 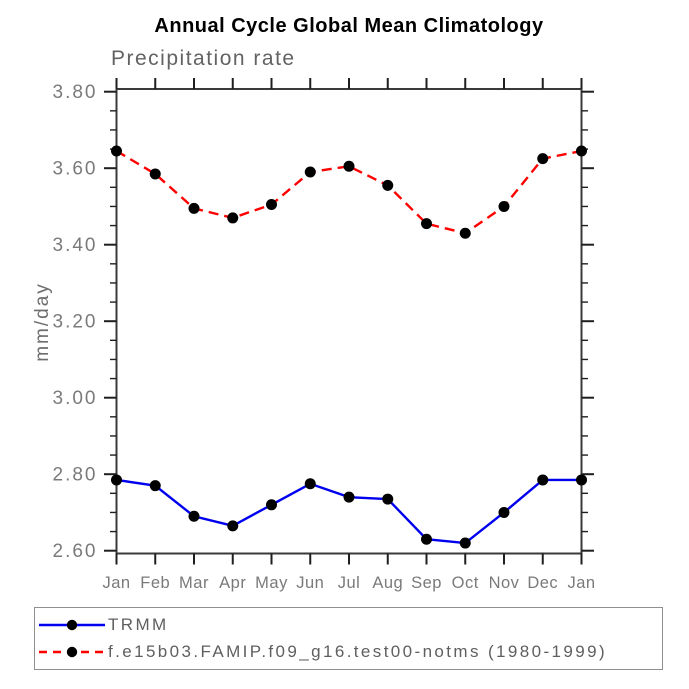 What do you see at coordinates (203, 58) in the screenshot?
I see `chart-subtitle: Precipitation rate` at bounding box center [203, 58].